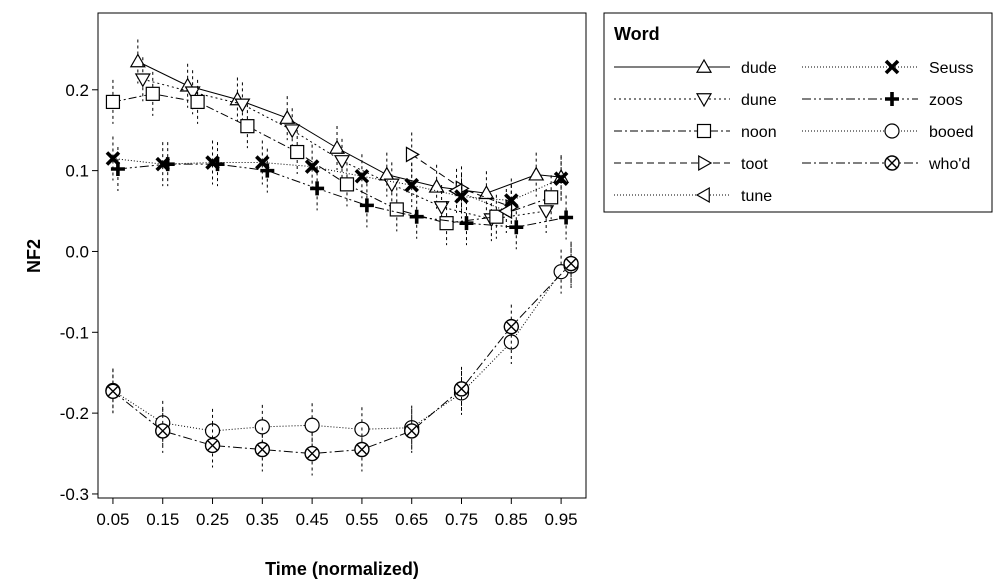 The image size is (997, 581). Describe the element at coordinates (892, 131) in the screenshot. I see `legend-marker-booed` at that location.